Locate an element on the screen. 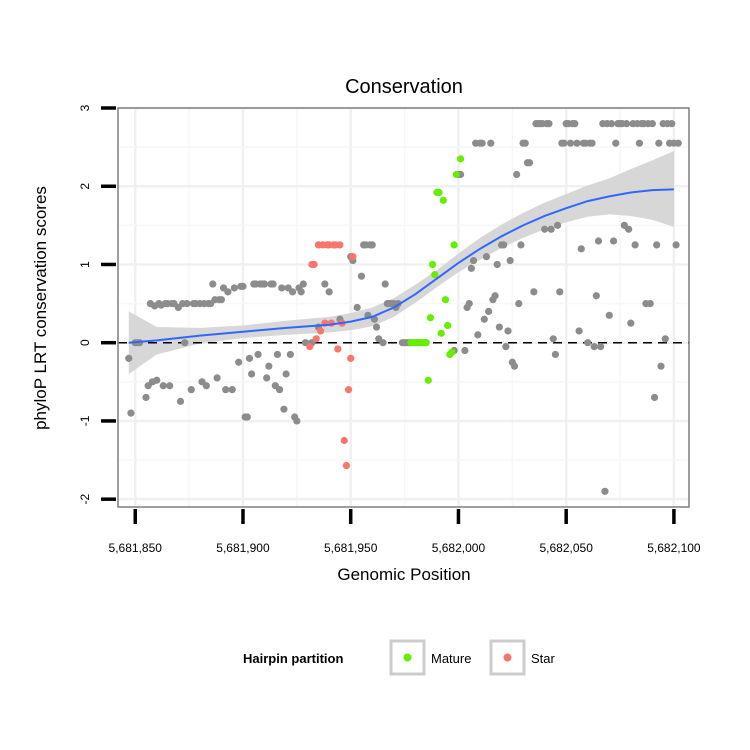  y-axis-label: phyloP LRT conservation scores is located at coordinates (40, 308).